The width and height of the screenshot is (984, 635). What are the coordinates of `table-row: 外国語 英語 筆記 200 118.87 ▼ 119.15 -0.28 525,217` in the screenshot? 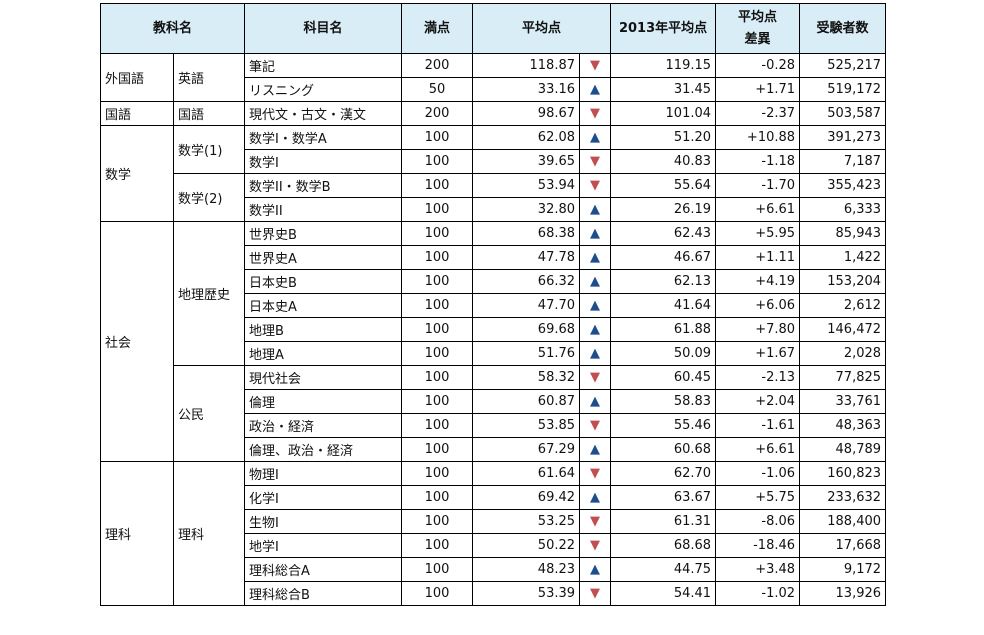 It's located at (493, 77).